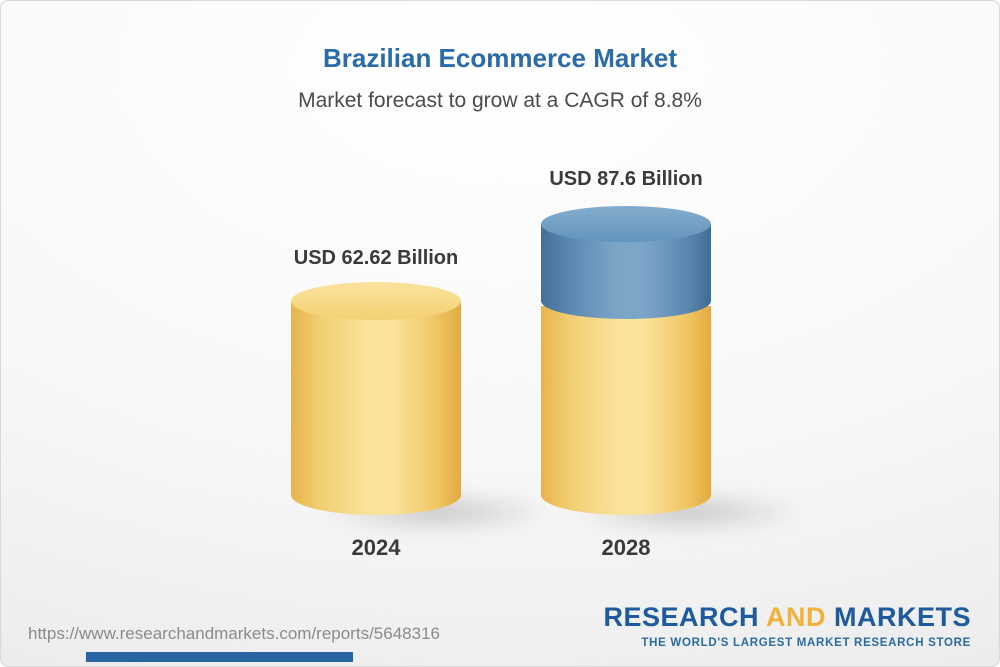 The height and width of the screenshot is (667, 1000). Describe the element at coordinates (376, 408) in the screenshot. I see `bar-2024-body` at that location.